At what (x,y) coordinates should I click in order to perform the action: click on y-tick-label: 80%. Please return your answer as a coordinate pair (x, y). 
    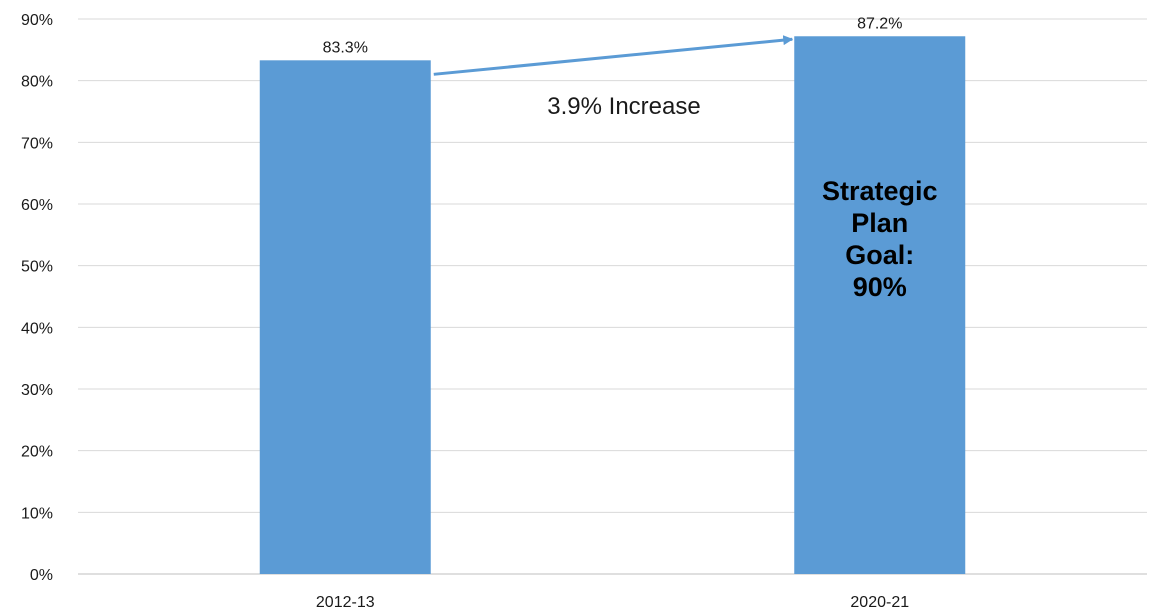
    Looking at the image, I should click on (37, 82).